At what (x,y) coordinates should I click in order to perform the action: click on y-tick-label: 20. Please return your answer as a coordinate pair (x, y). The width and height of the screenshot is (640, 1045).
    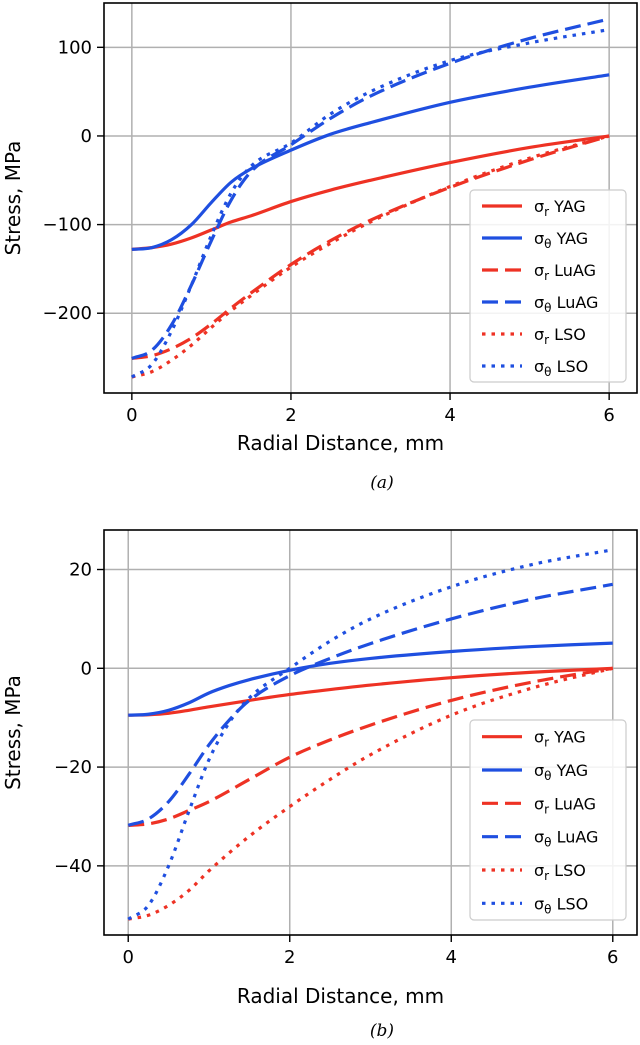
    Looking at the image, I should click on (80, 570).